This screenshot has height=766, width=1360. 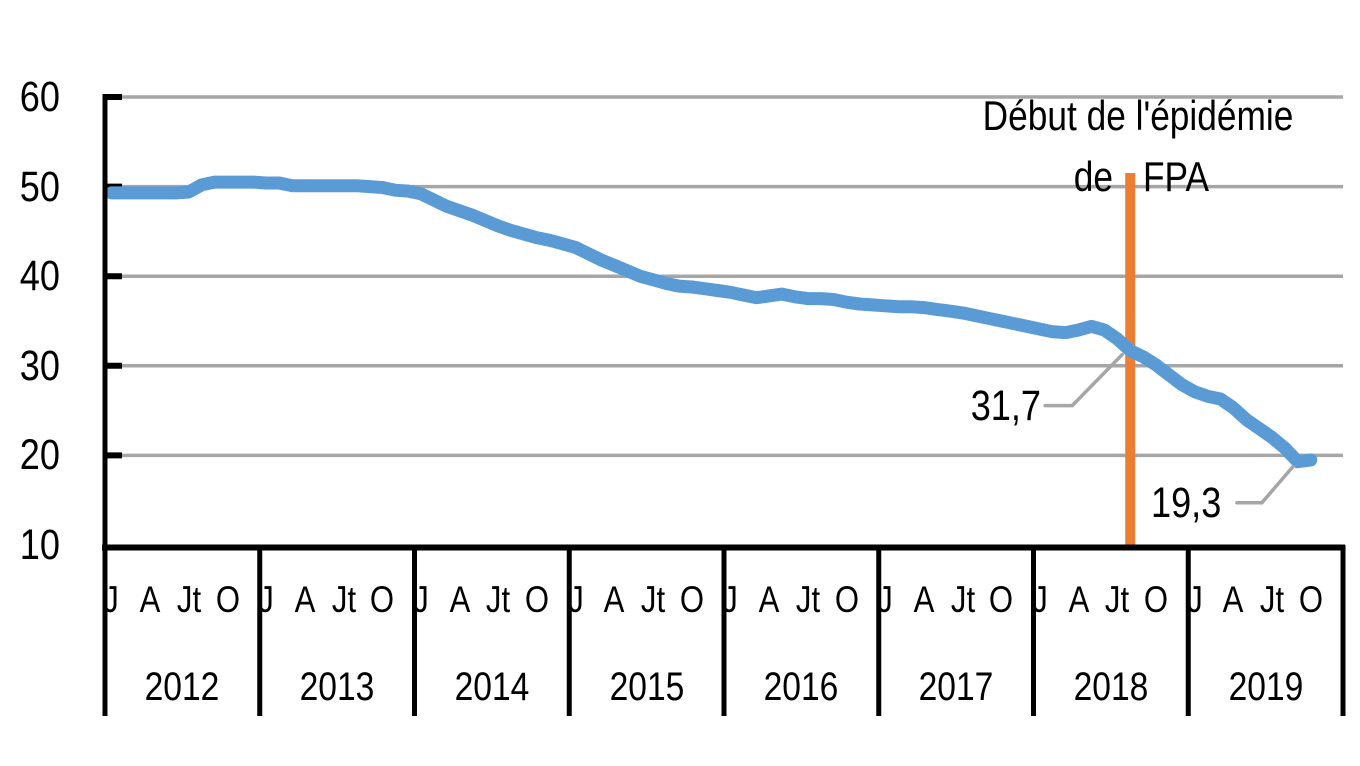 What do you see at coordinates (39, 455) in the screenshot?
I see `y-tick-label-20: 20` at bounding box center [39, 455].